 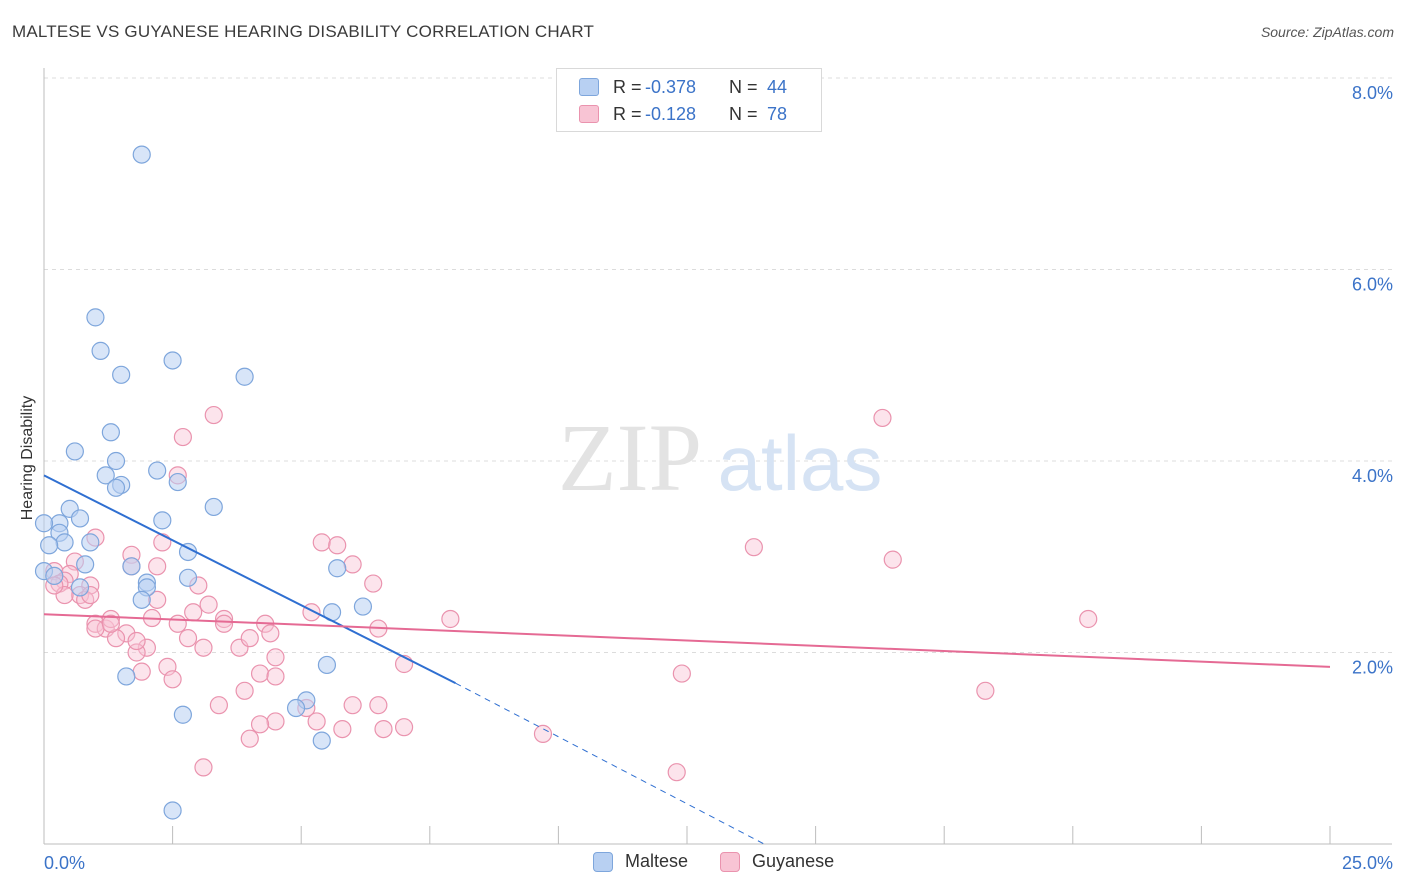 What do you see at coordinates (1372, 668) in the screenshot?
I see `y-tick-label: 2.0%` at bounding box center [1372, 668].